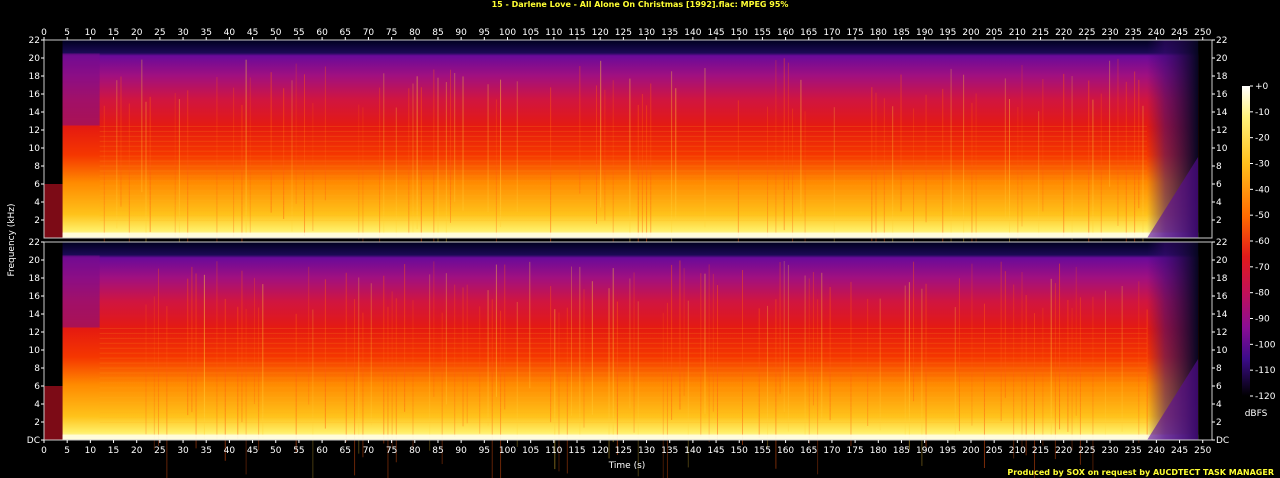 The height and width of the screenshot is (478, 1280). I want to click on y-tick-label: 10, so click(1222, 351).